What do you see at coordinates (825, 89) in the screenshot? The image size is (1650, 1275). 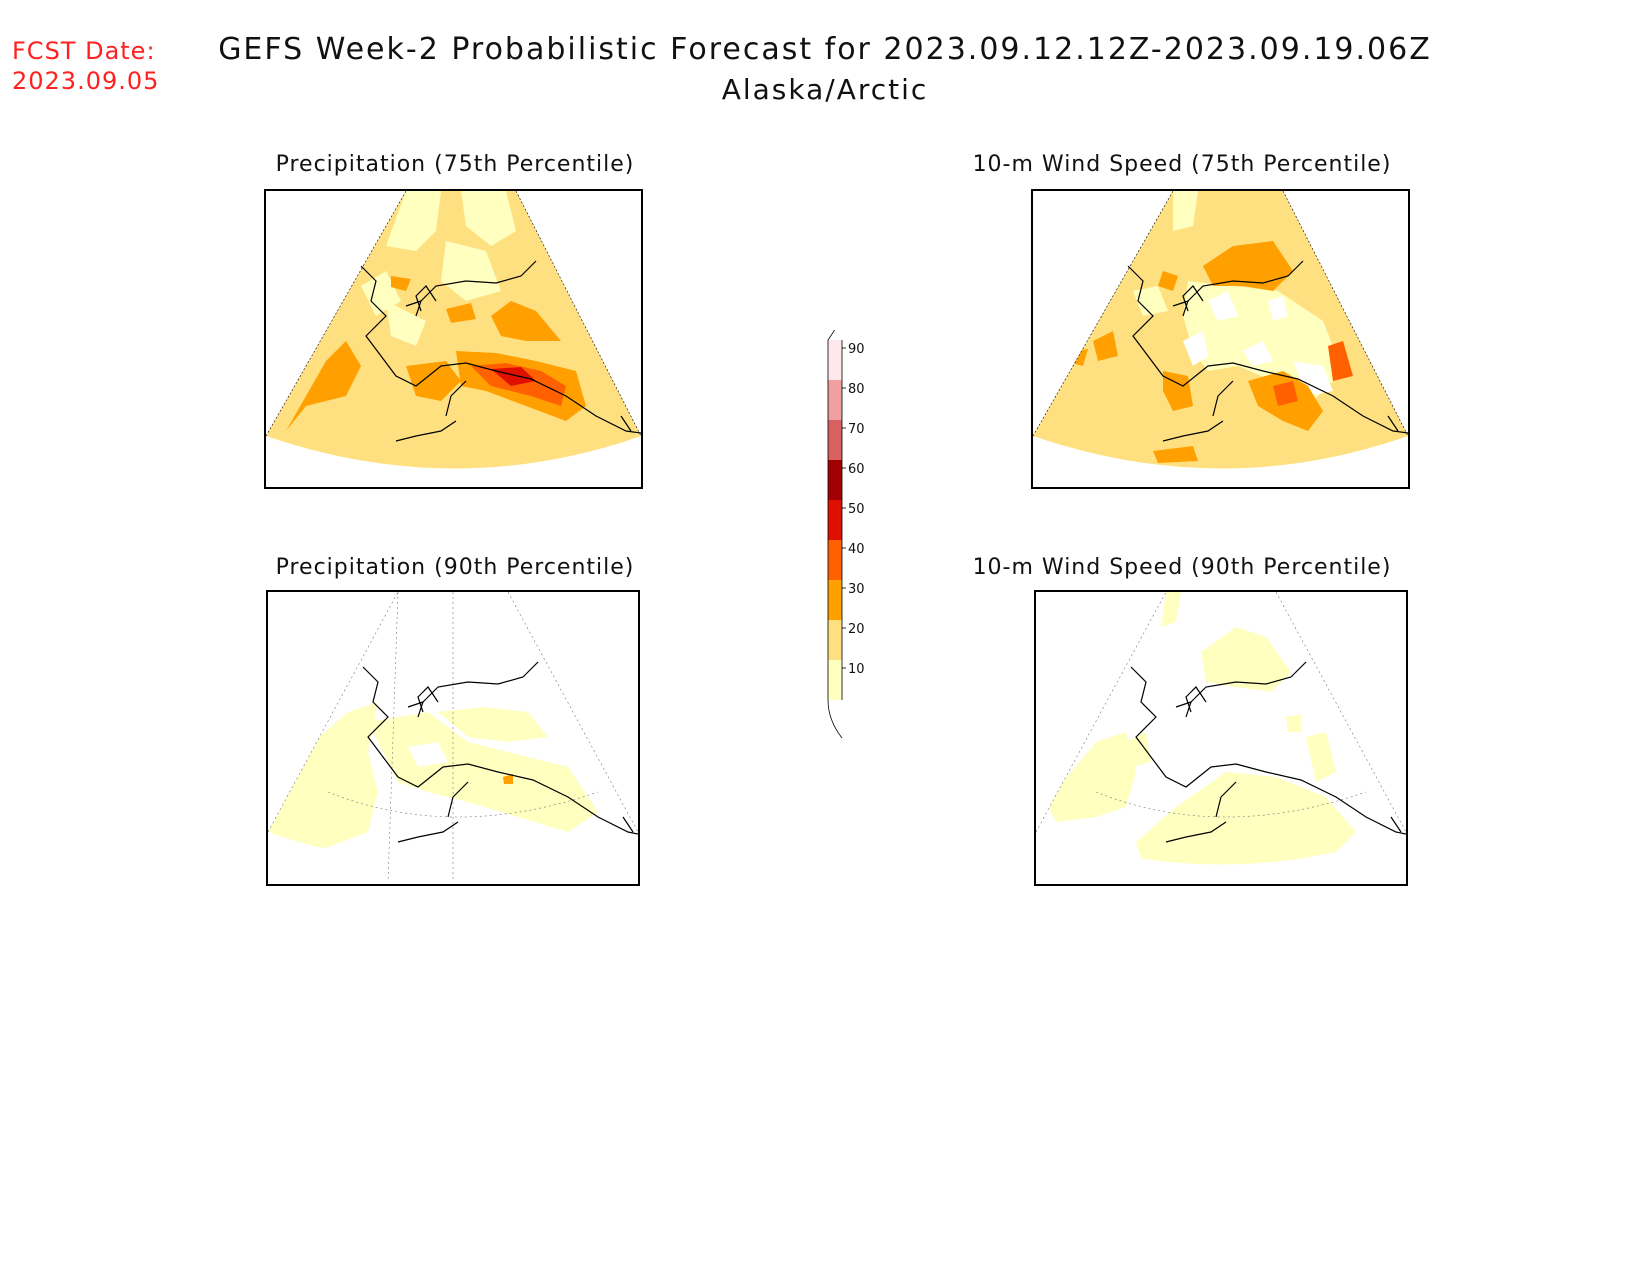 I see `region-subtitle: Alaska/Arctic` at bounding box center [825, 89].